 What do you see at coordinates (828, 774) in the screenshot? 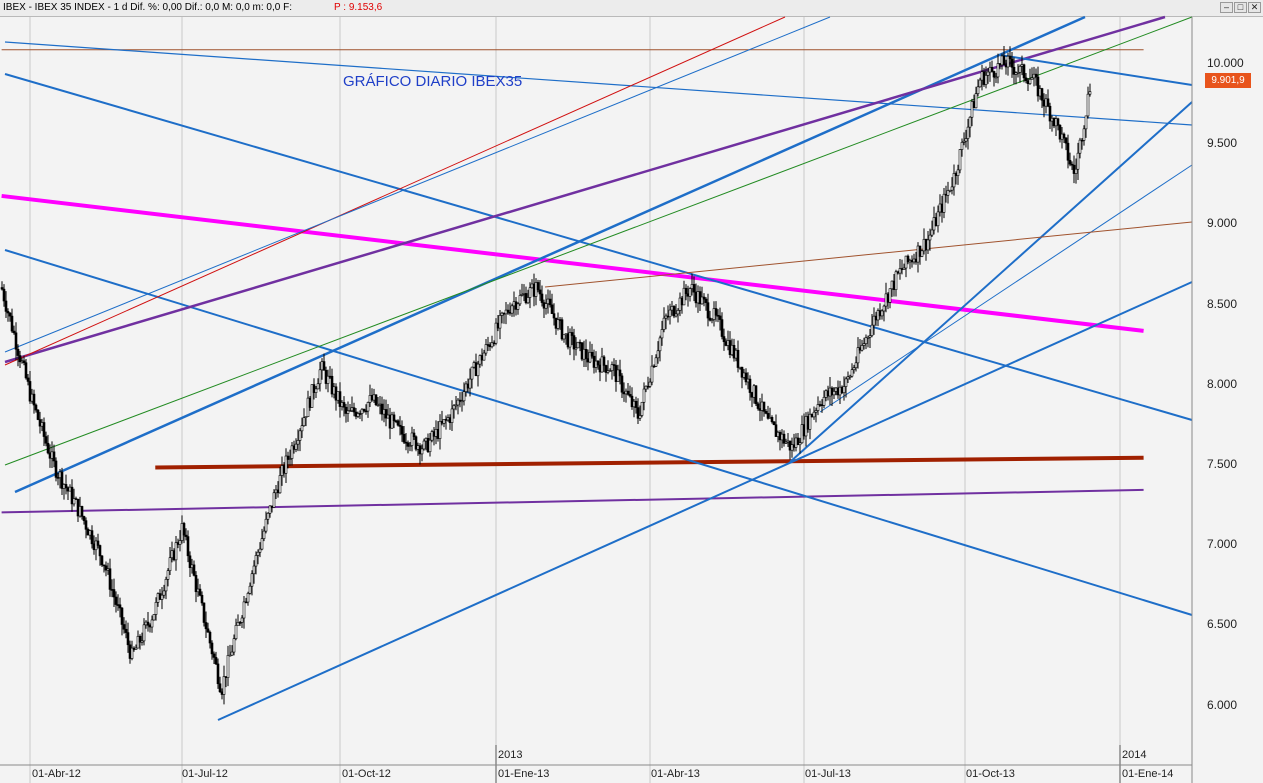
I see `x-tick-label: 01-Jul-13` at bounding box center [828, 774].